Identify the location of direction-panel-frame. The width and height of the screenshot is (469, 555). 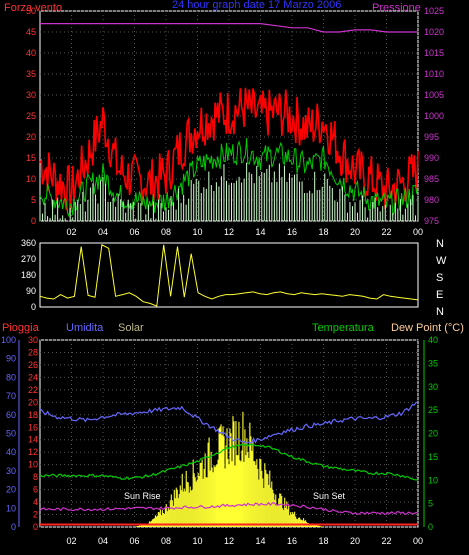
(229, 275).